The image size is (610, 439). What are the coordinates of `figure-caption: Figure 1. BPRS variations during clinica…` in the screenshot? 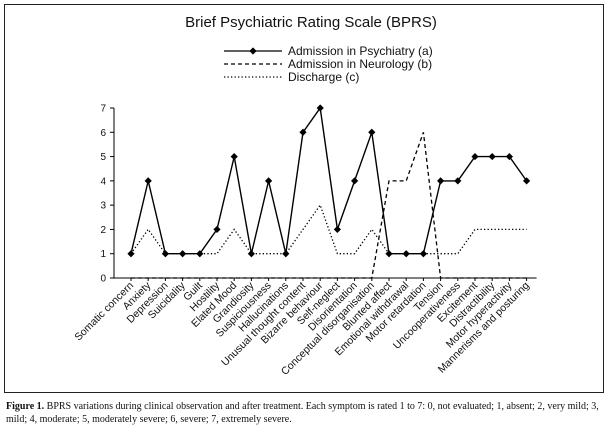 It's located at (305, 413).